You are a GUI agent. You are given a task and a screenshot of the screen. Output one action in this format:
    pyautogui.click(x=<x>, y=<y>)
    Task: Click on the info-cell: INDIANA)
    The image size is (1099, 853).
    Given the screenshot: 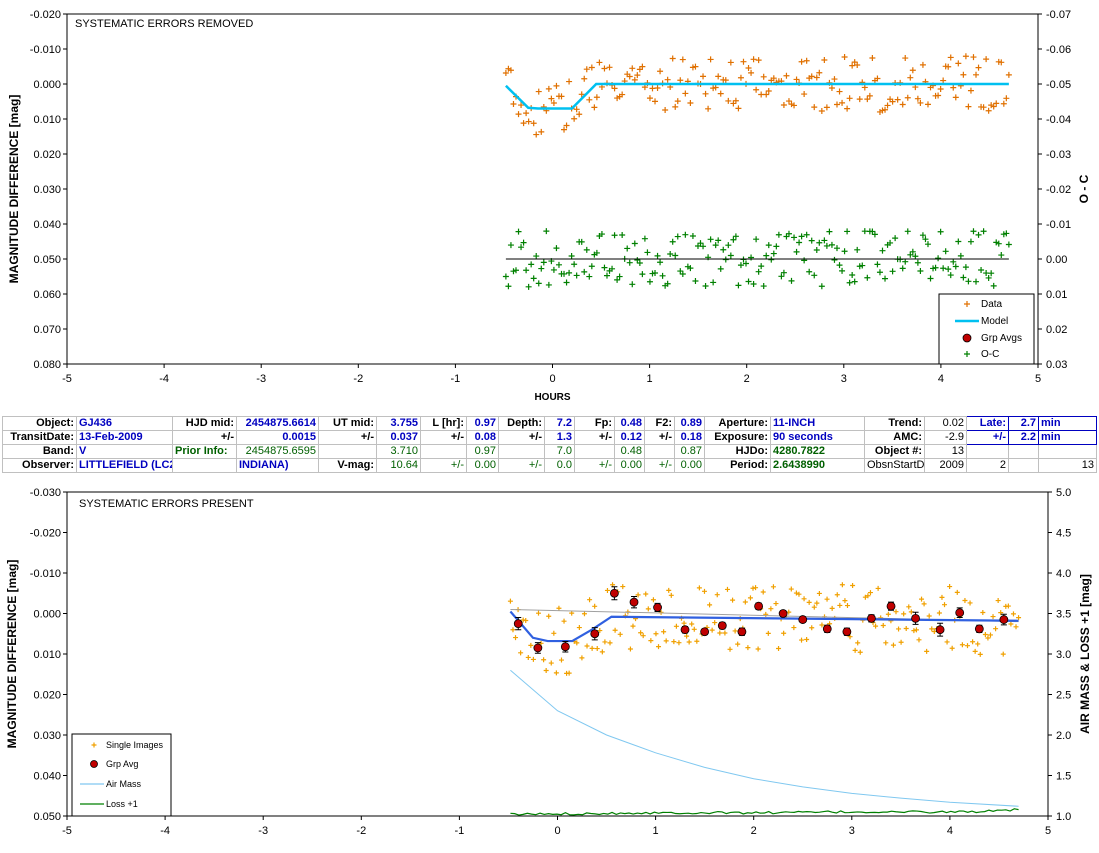 What is the action you would take?
    pyautogui.click(x=277, y=465)
    